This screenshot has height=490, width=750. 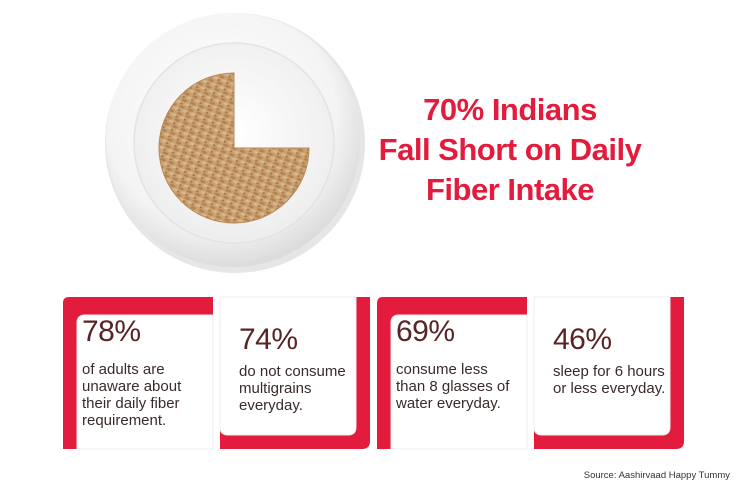 What do you see at coordinates (442, 369) in the screenshot?
I see `stat-line: consume less` at bounding box center [442, 369].